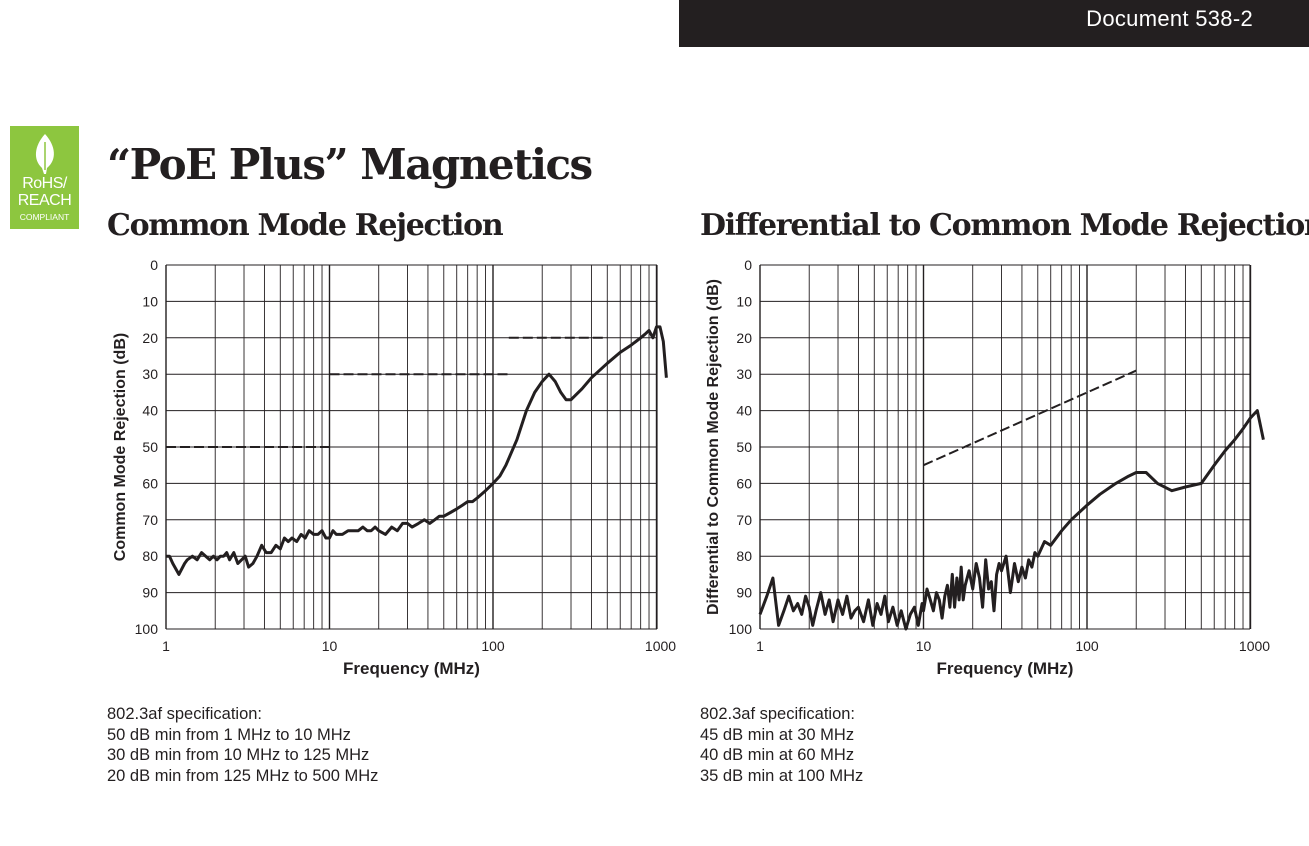  What do you see at coordinates (777, 734) in the screenshot?
I see `dcmr-note-line: 45 dB min at 30 MHz` at bounding box center [777, 734].